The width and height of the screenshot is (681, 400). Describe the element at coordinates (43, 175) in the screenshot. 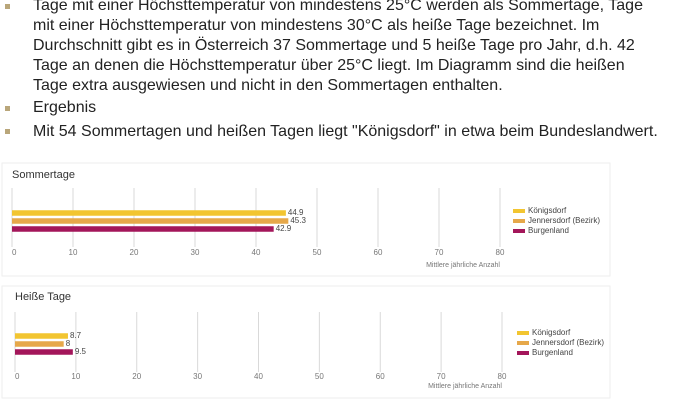

I see `chart-title: Sommertage` at that location.